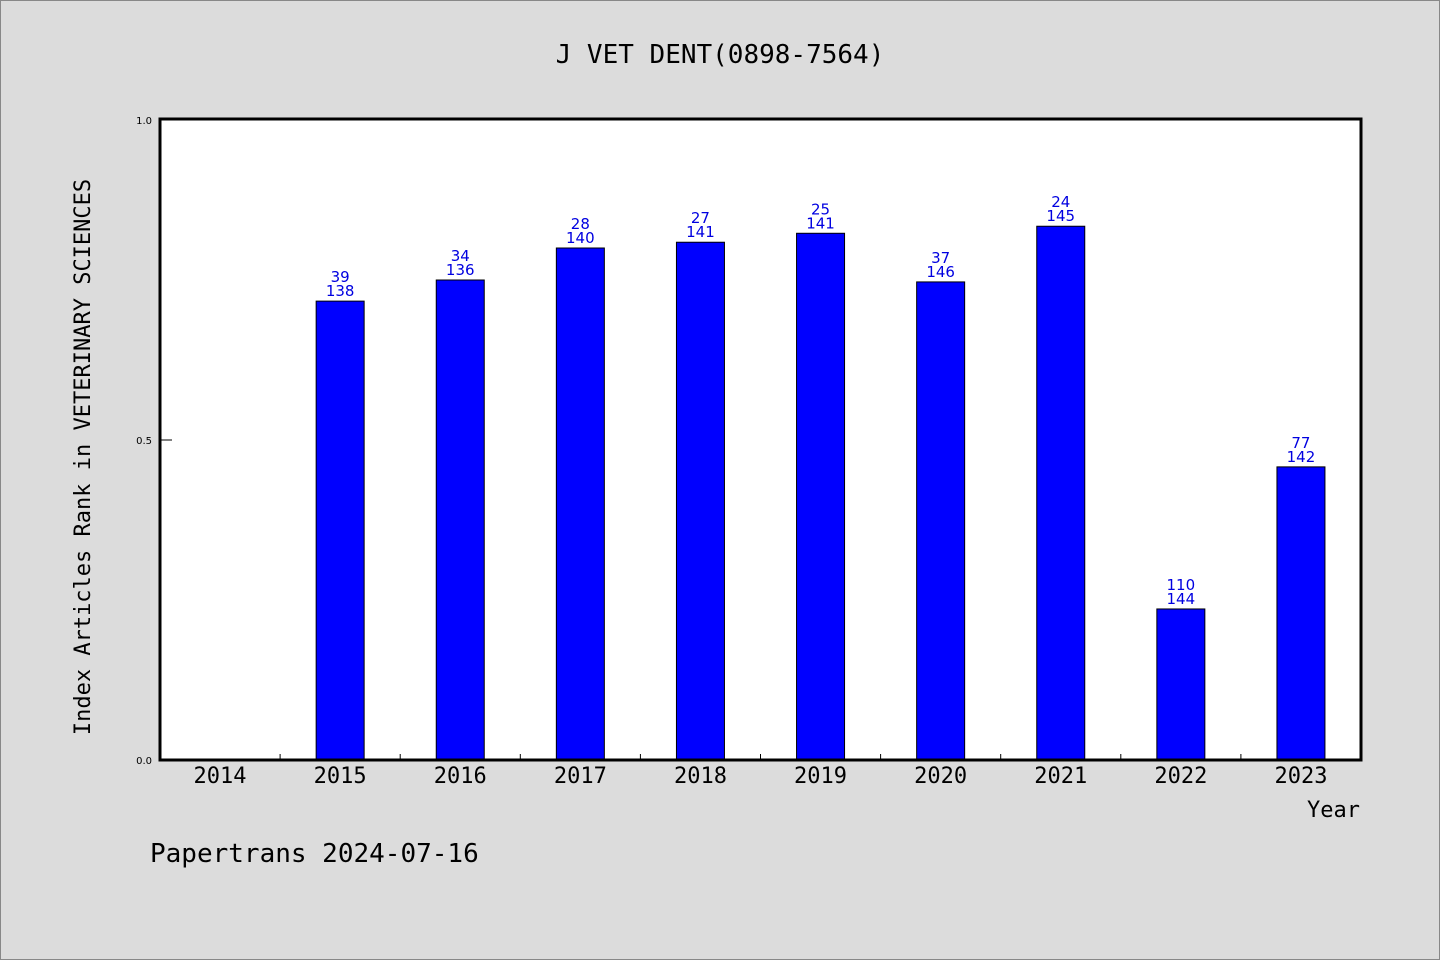 The height and width of the screenshot is (960, 1440). Describe the element at coordinates (720, 55) in the screenshot. I see `chart-title: J VET DENT(0898-7564)` at that location.